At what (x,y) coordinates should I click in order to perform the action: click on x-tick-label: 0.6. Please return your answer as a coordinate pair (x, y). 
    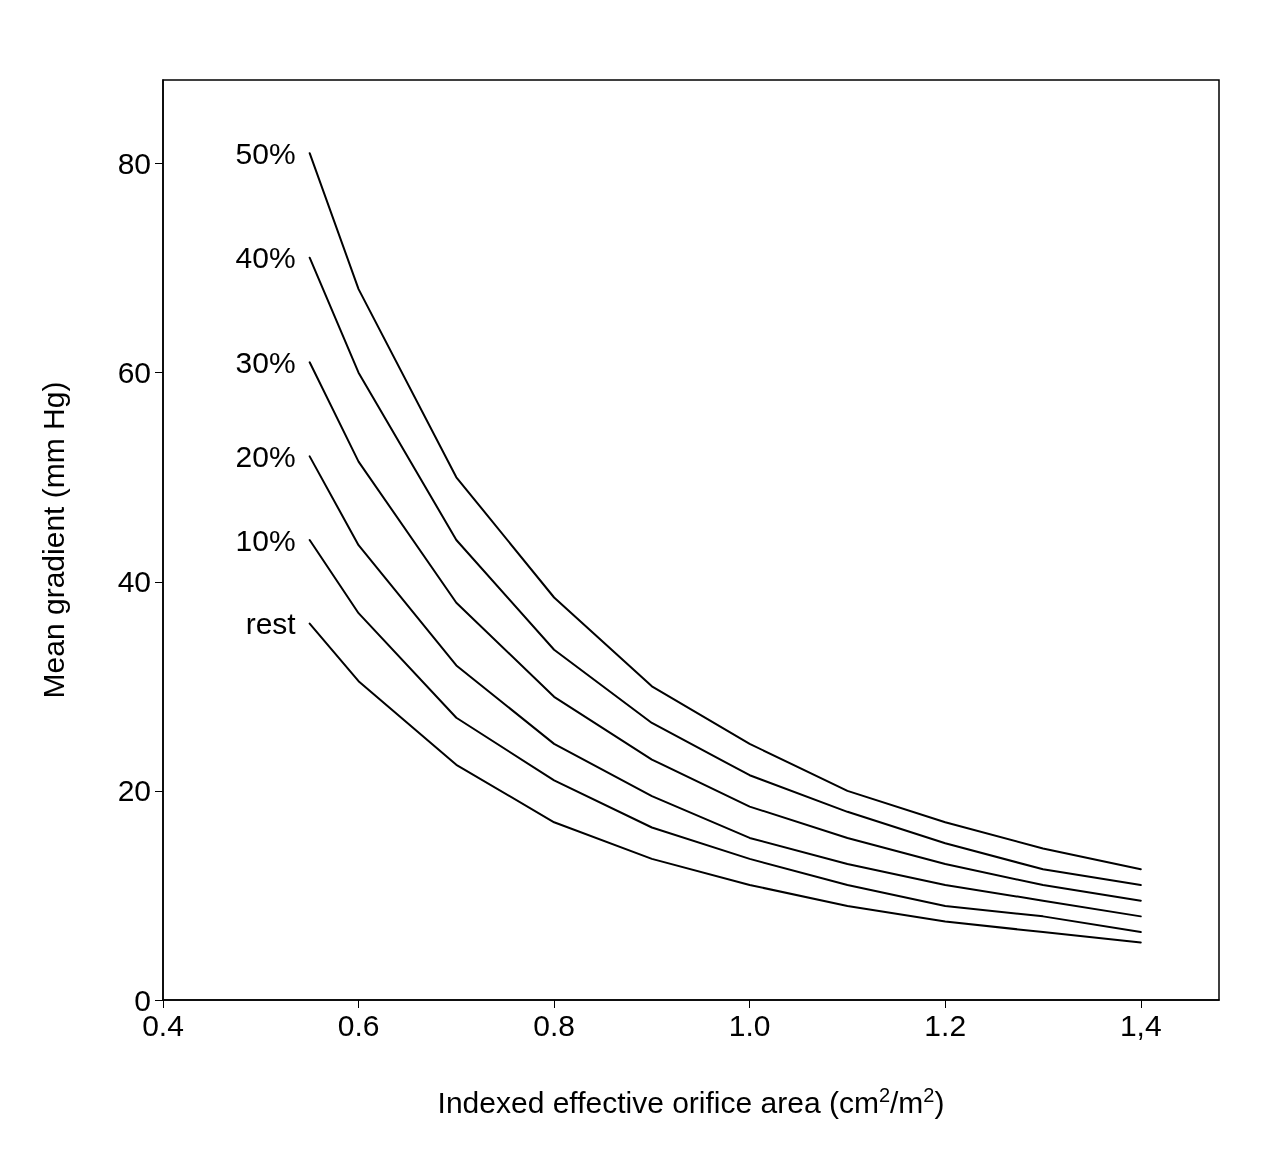
    Looking at the image, I should click on (358, 1025).